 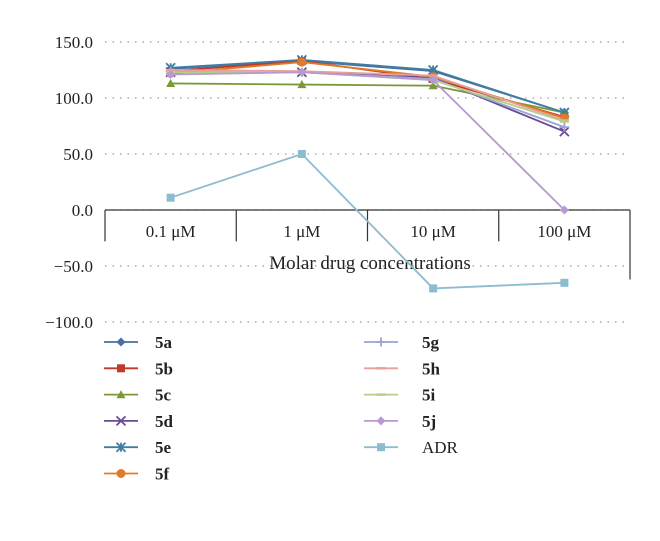 I want to click on legend-label: 5b, so click(x=164, y=368).